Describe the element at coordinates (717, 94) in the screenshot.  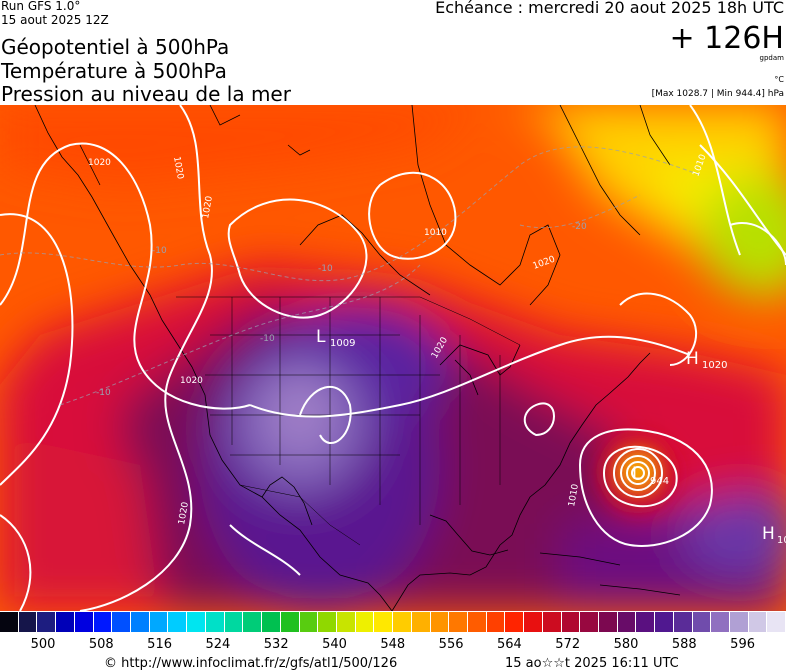
I see `pressure-max-min: [Max 1028.7 | Min 944.4] hPa` at that location.